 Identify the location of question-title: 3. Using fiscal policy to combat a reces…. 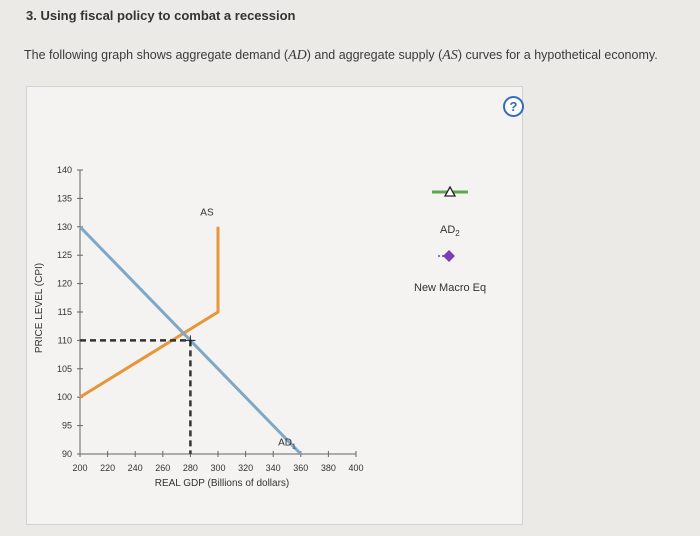
(161, 15).